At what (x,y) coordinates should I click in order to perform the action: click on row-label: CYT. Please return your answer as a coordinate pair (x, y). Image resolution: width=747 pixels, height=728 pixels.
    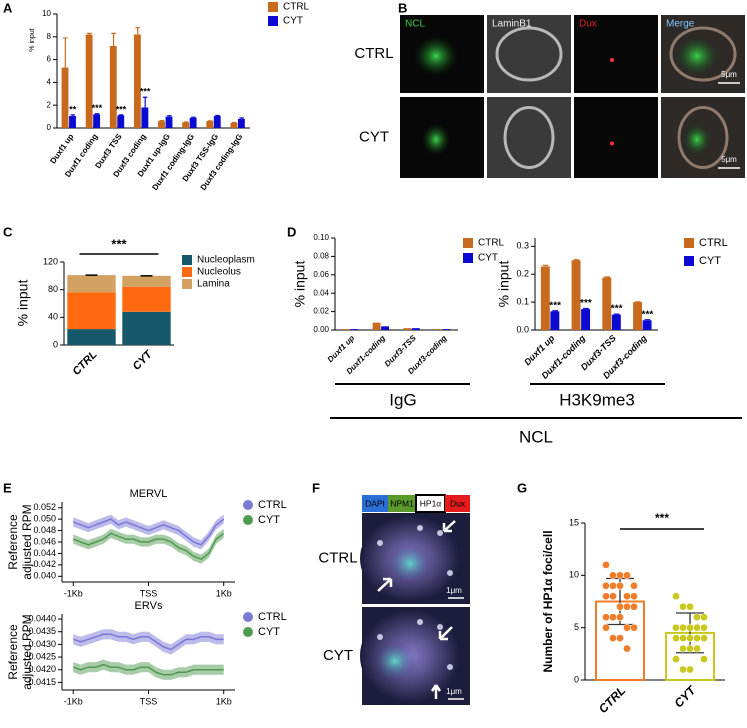
    Looking at the image, I should click on (338, 655).